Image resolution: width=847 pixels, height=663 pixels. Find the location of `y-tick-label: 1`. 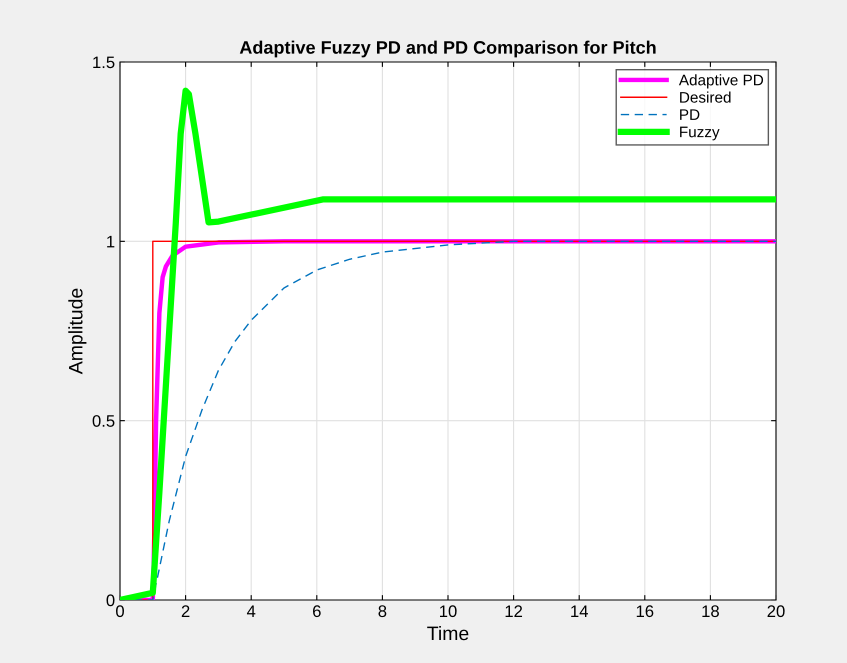

y-tick-label: 1 is located at coordinates (110, 242).